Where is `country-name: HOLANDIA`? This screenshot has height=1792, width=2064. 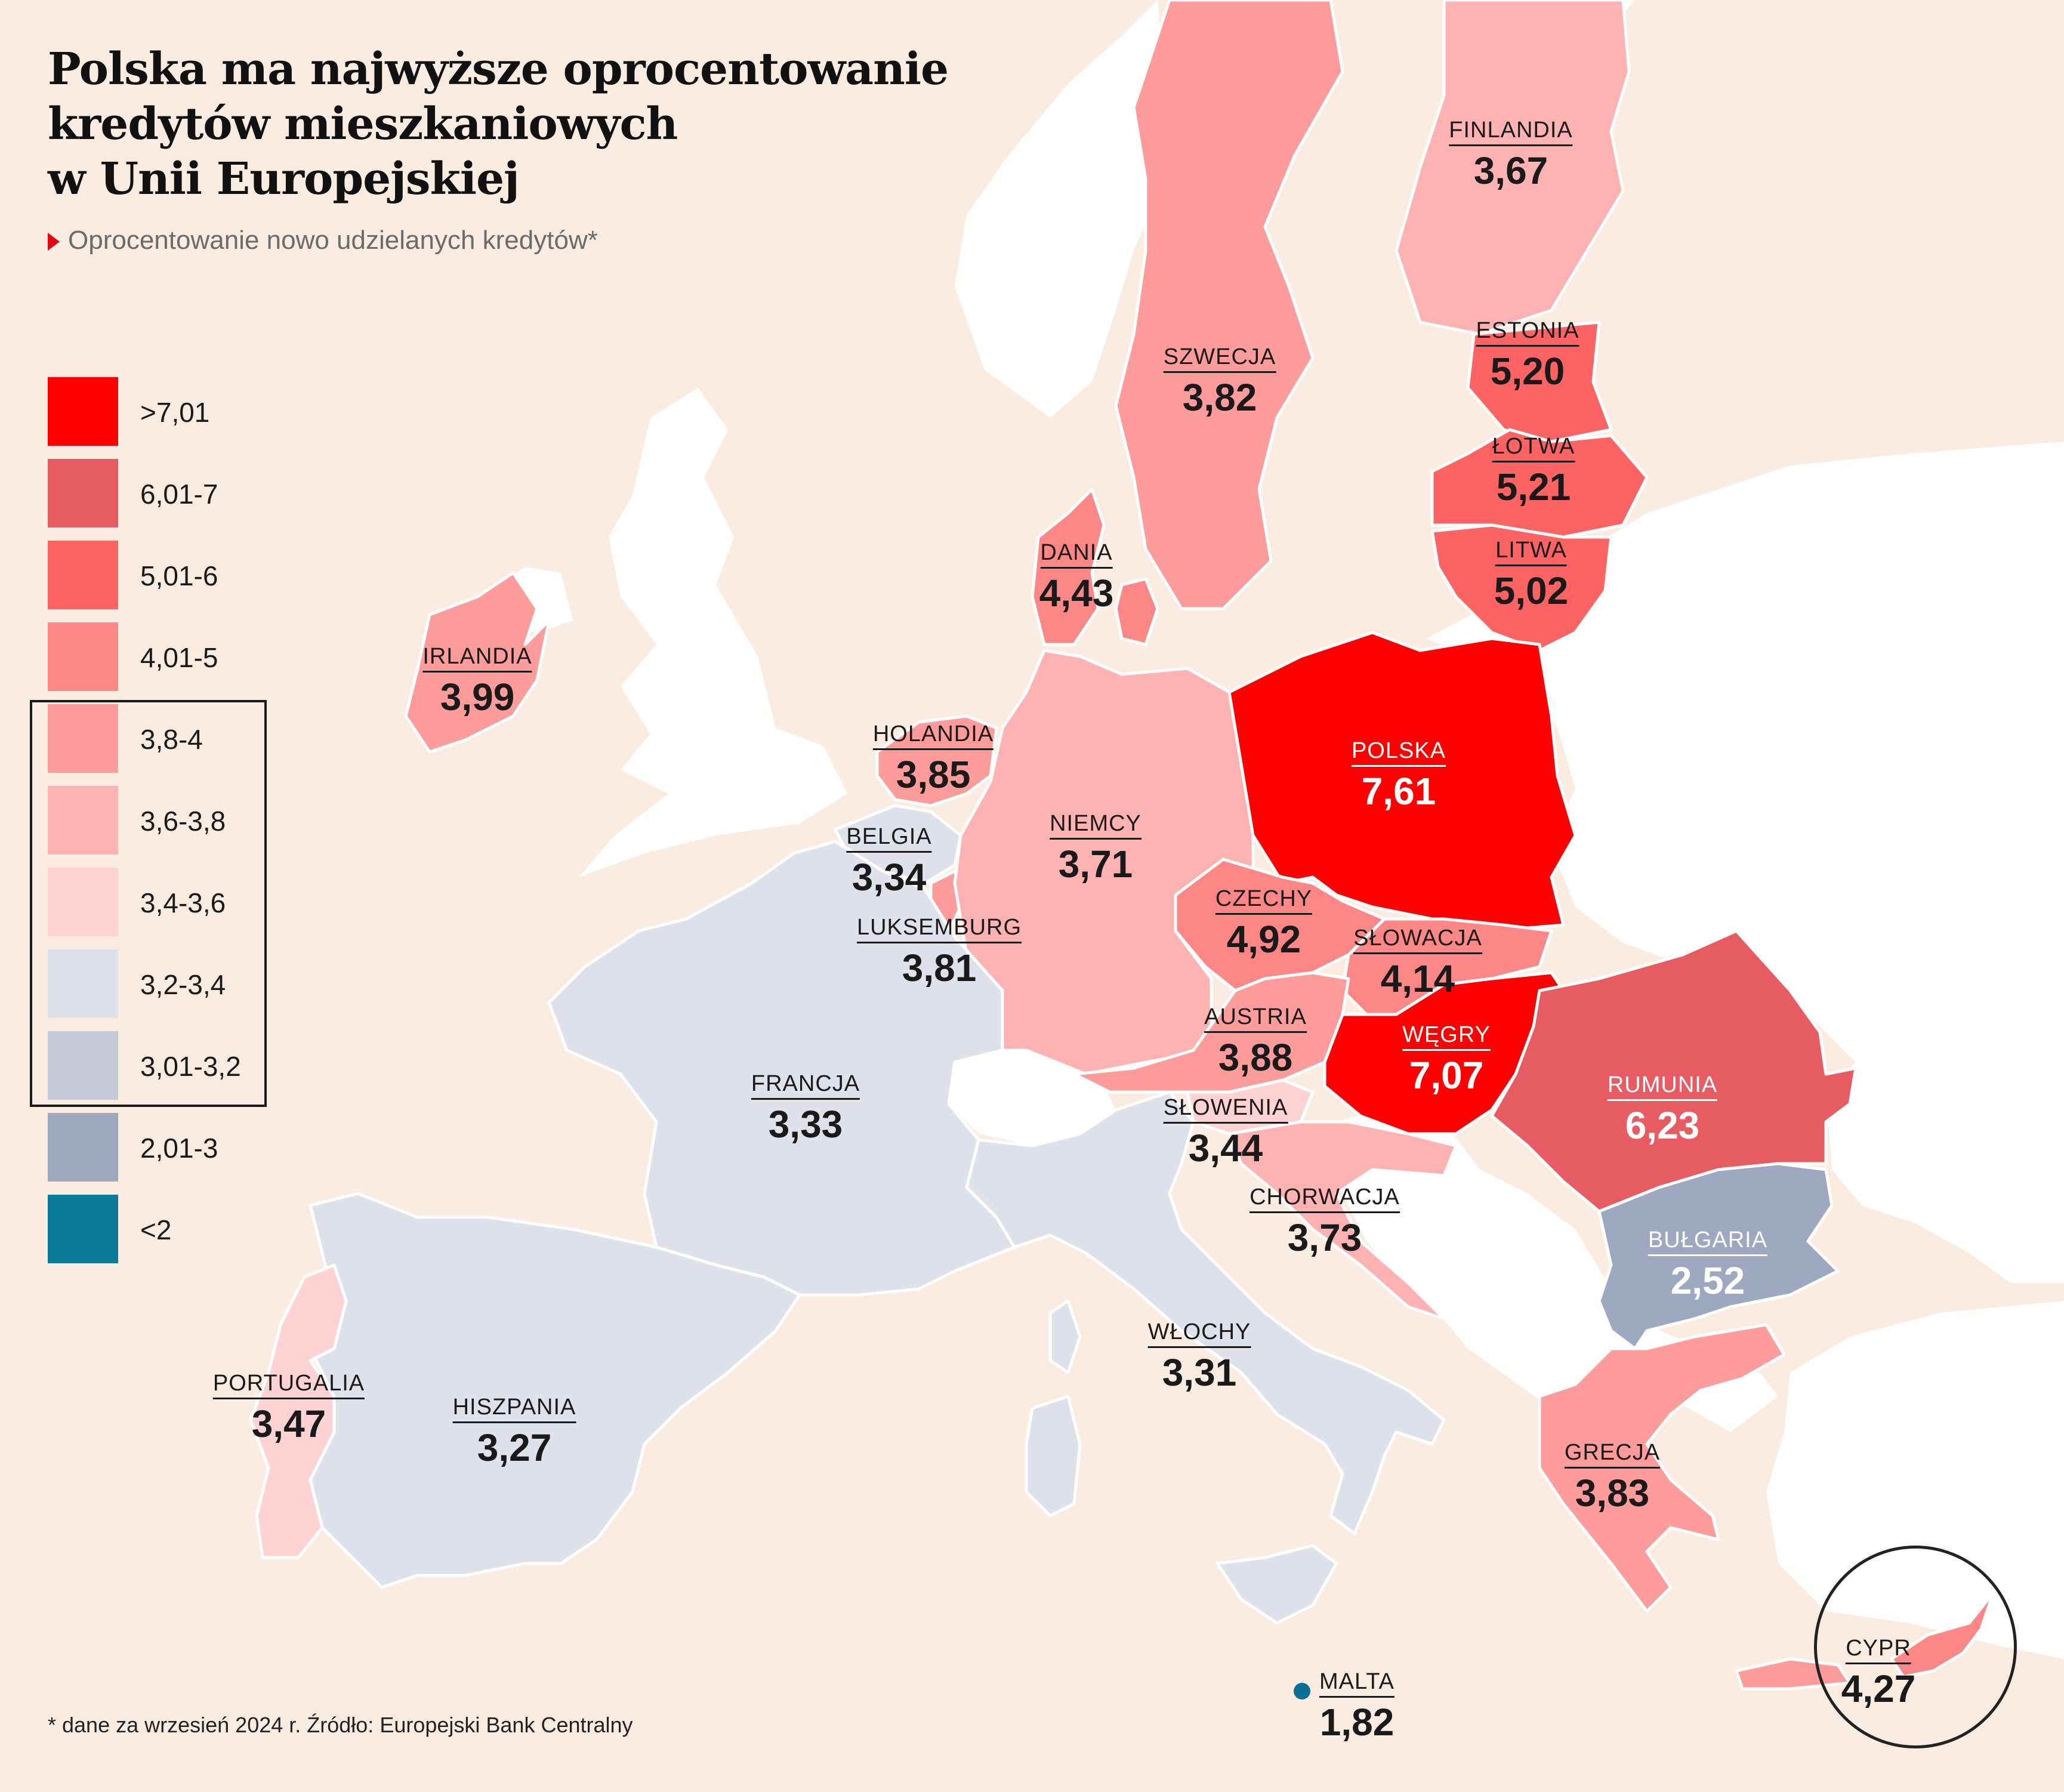
country-name: HOLANDIA is located at coordinates (933, 735).